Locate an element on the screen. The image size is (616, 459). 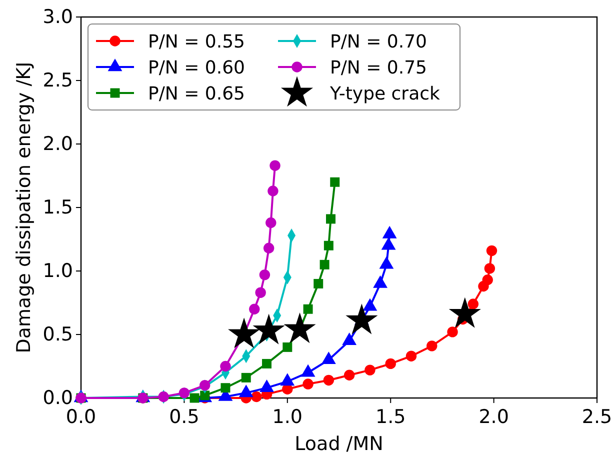
legend-label: P/N = 0.65 is located at coordinates (196, 93).